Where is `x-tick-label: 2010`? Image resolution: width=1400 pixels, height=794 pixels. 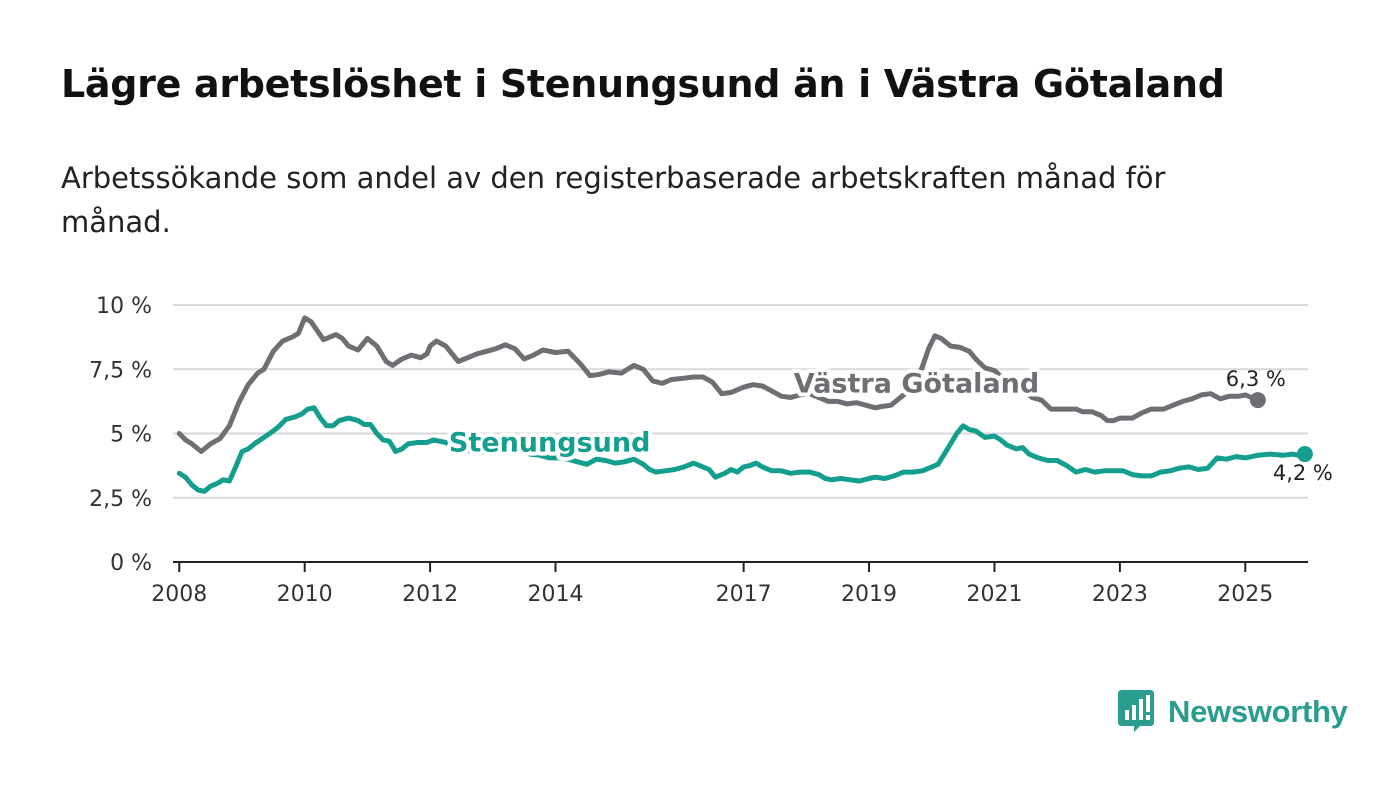
x-tick-label: 2010 is located at coordinates (305, 594).